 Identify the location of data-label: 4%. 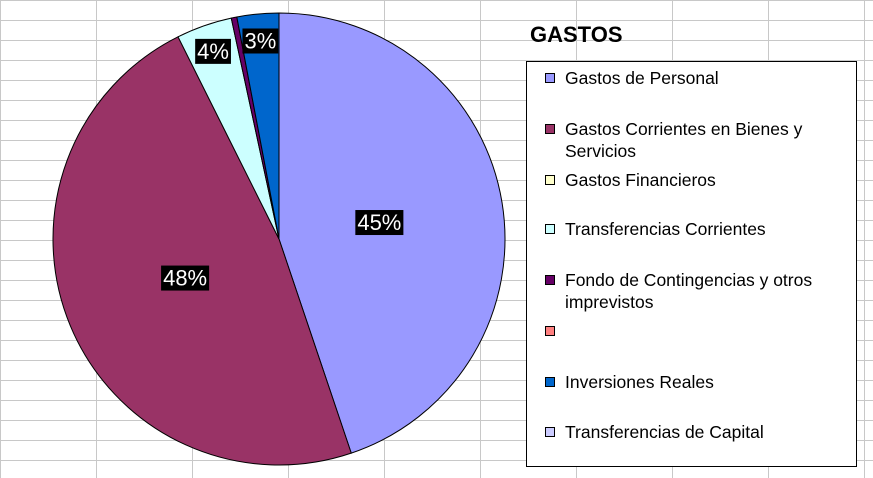
(213, 51).